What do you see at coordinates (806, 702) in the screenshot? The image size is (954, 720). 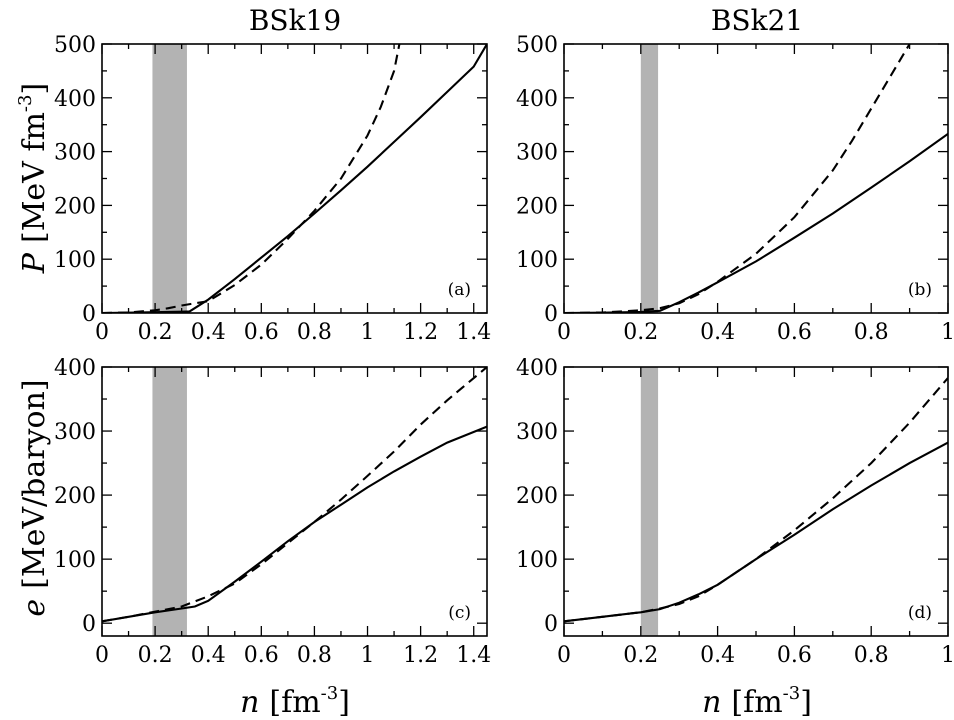 I see `x-axis-unit-close-right: ]` at bounding box center [806, 702].